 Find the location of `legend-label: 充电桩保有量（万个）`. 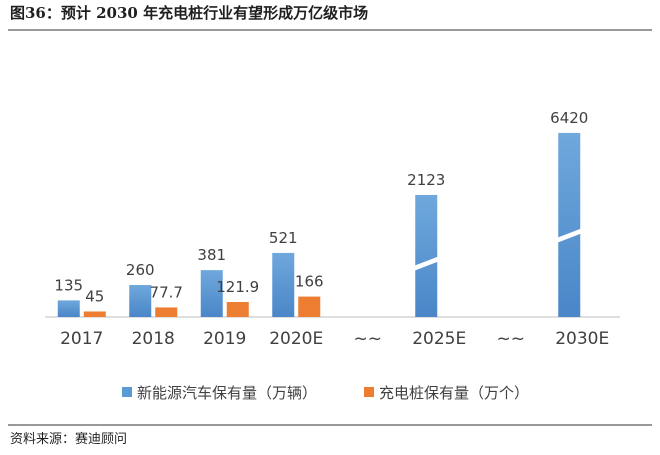

legend-label: 充电桩保有量（万个） is located at coordinates (454, 393).